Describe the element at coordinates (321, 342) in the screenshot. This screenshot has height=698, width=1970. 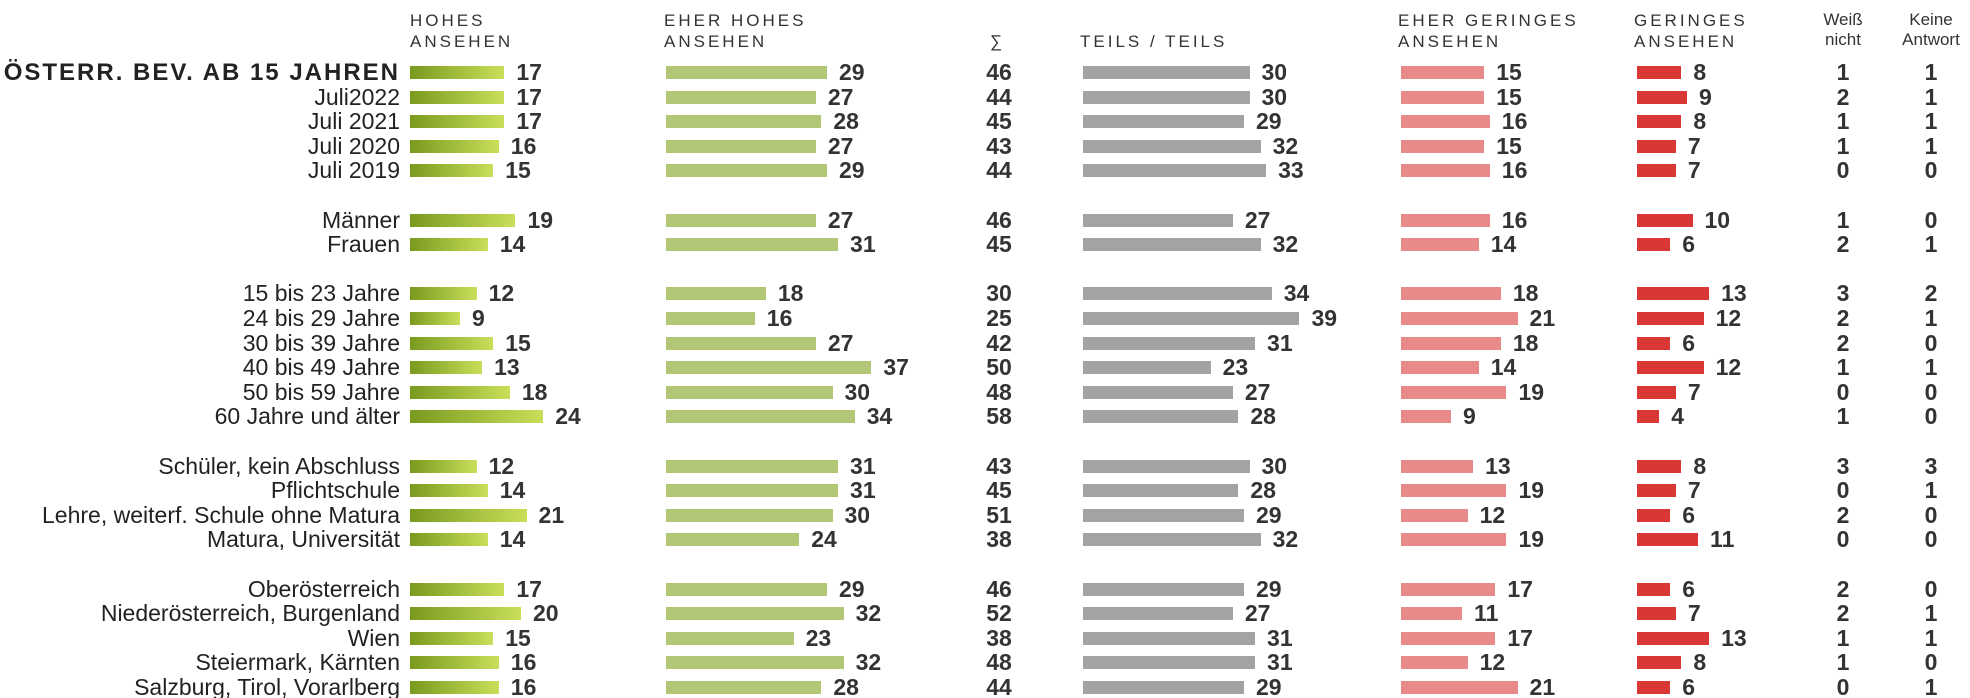
I see `row-label: 30 bis 39 Jahre` at that location.